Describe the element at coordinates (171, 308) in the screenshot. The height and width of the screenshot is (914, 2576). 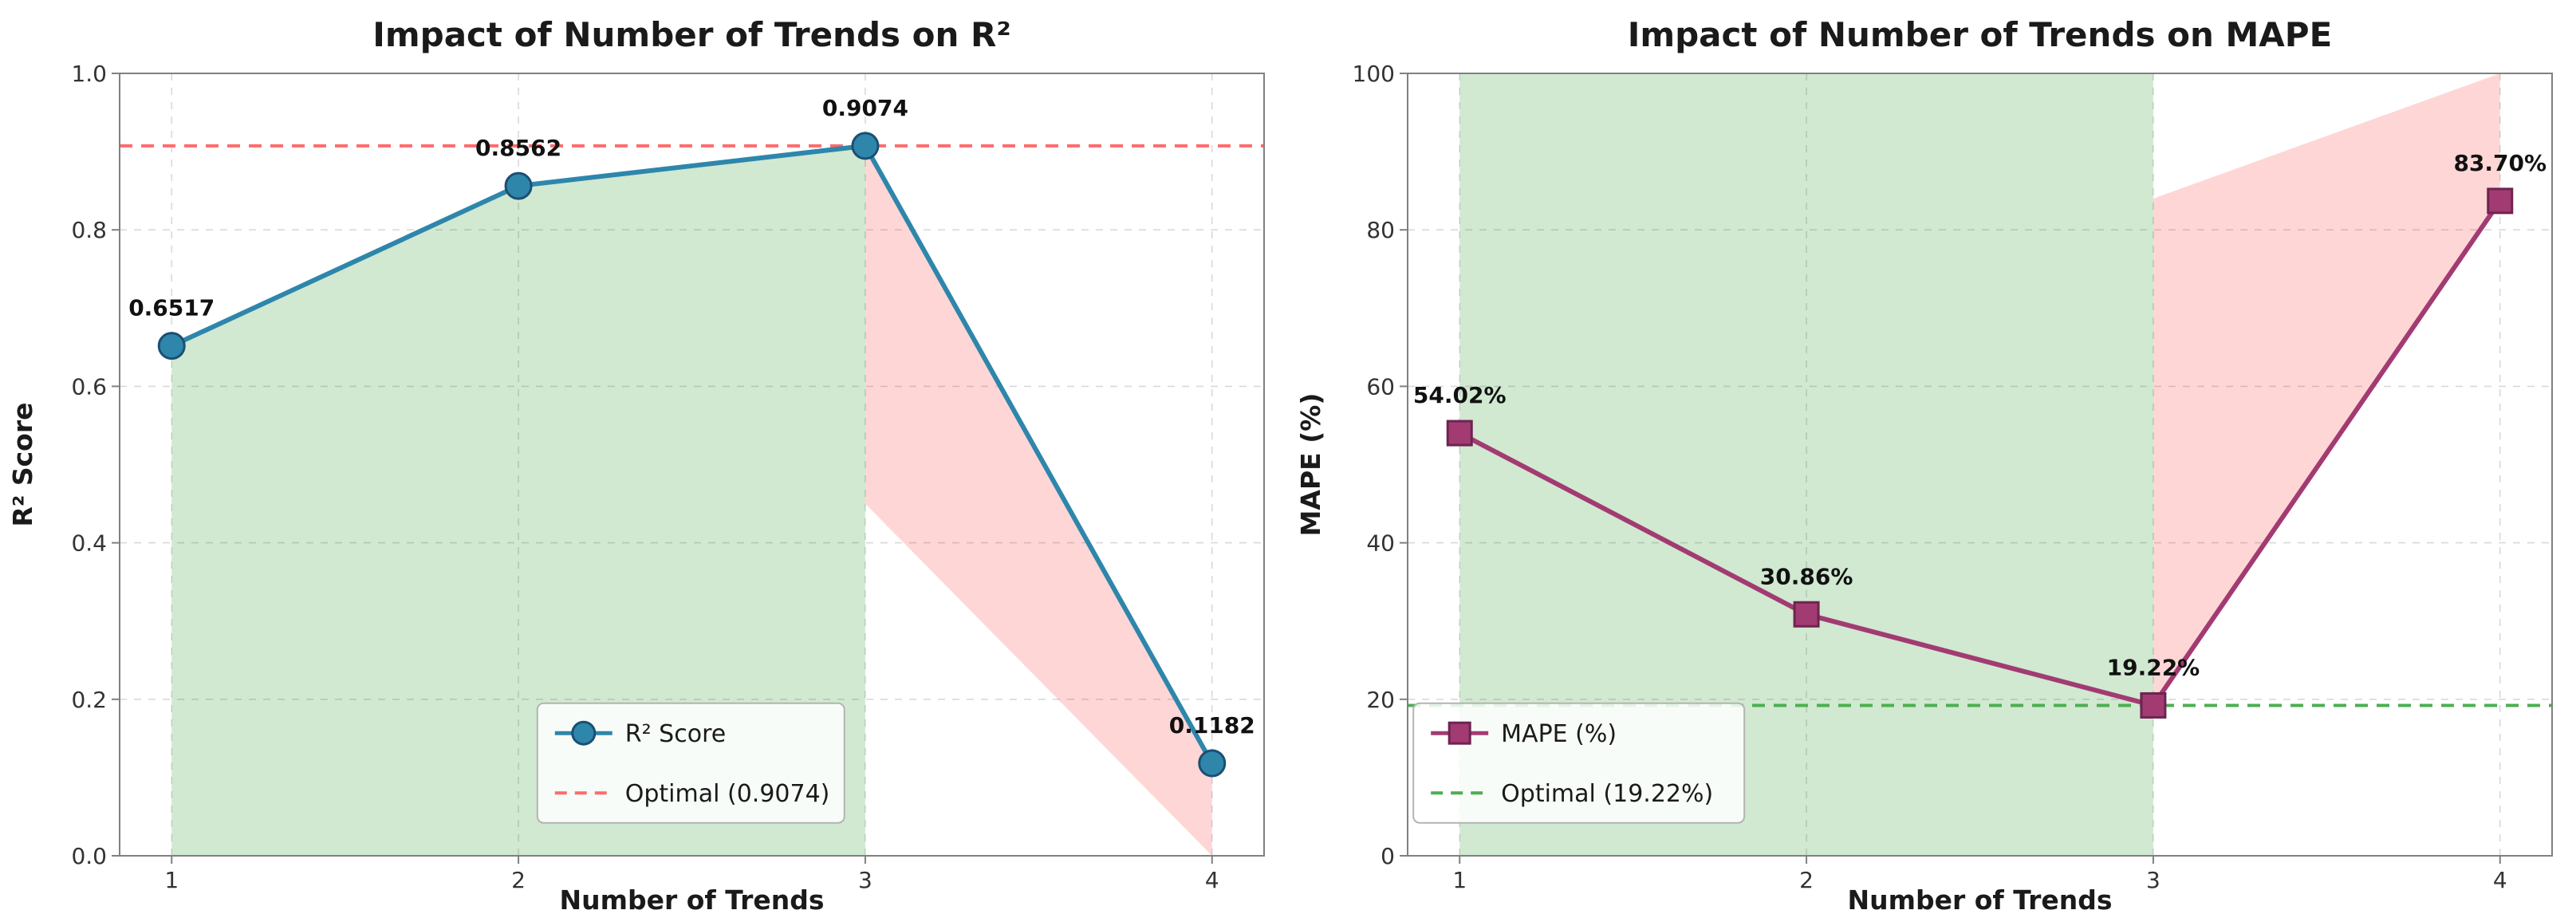
I see `data-label: 0.6517` at that location.